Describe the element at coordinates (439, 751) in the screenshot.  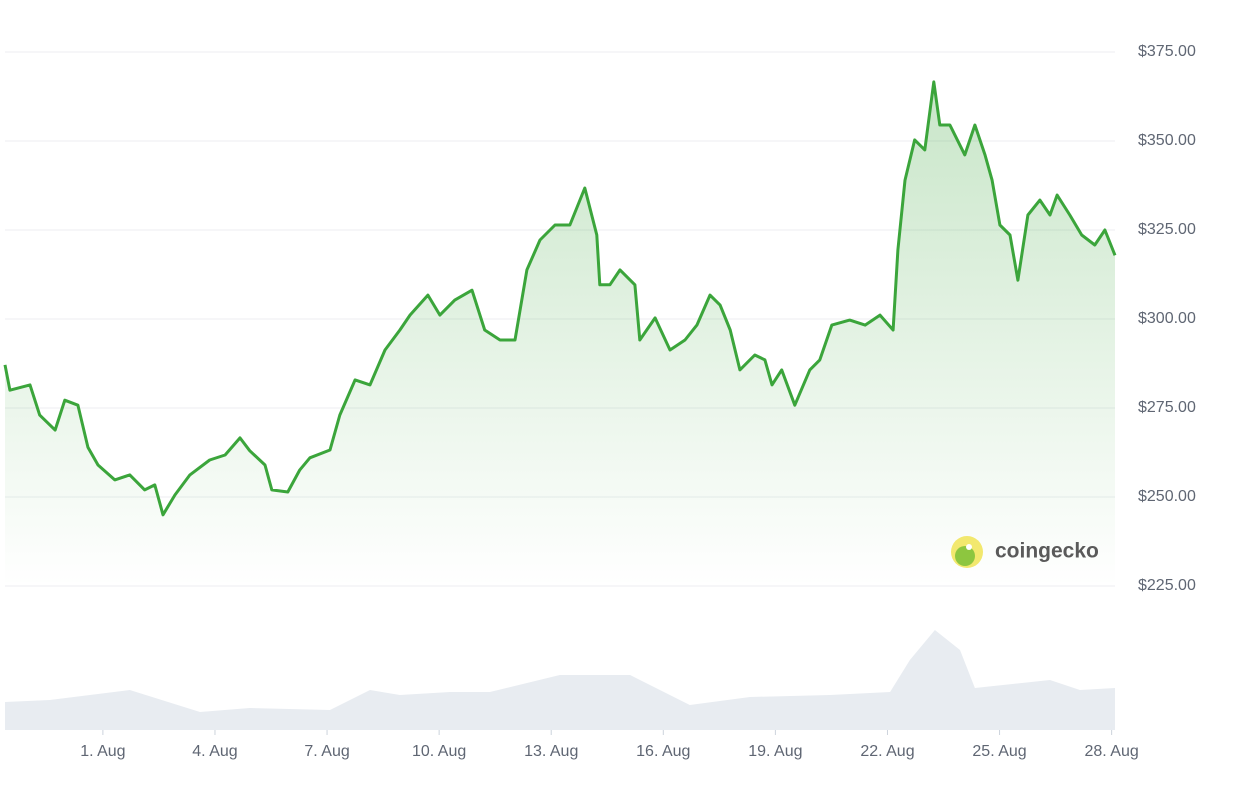
I see `x-tick-label: 10. Aug` at that location.